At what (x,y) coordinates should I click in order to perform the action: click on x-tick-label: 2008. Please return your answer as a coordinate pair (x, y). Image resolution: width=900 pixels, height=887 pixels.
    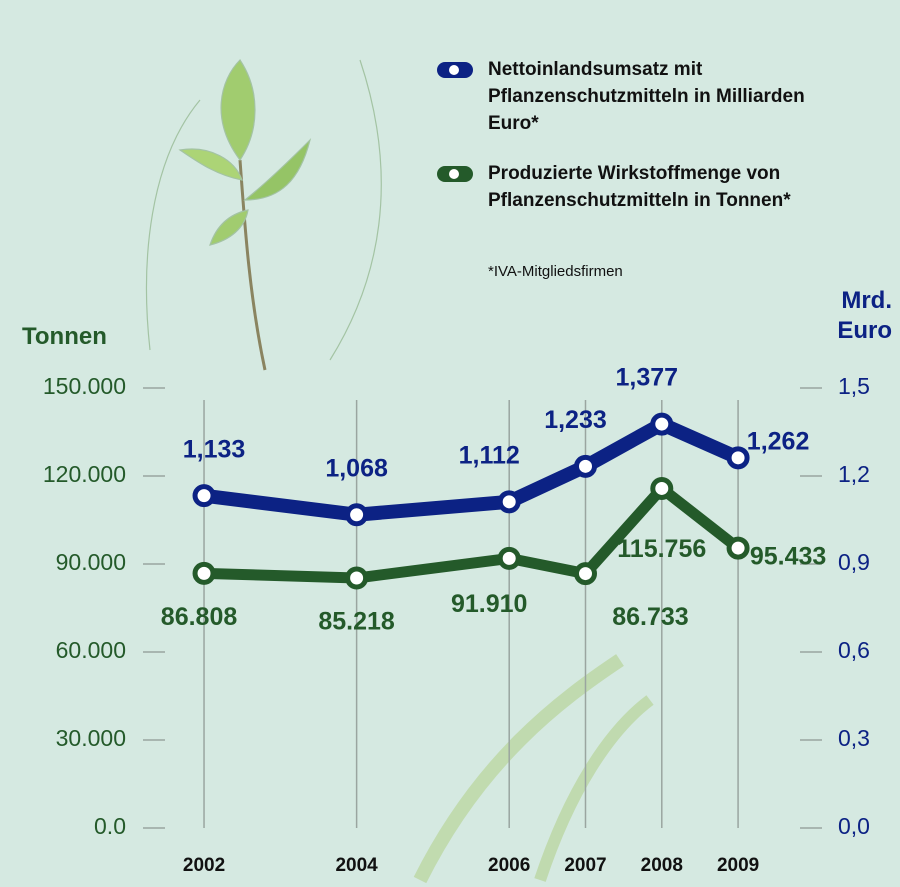
    Looking at the image, I should click on (662, 865).